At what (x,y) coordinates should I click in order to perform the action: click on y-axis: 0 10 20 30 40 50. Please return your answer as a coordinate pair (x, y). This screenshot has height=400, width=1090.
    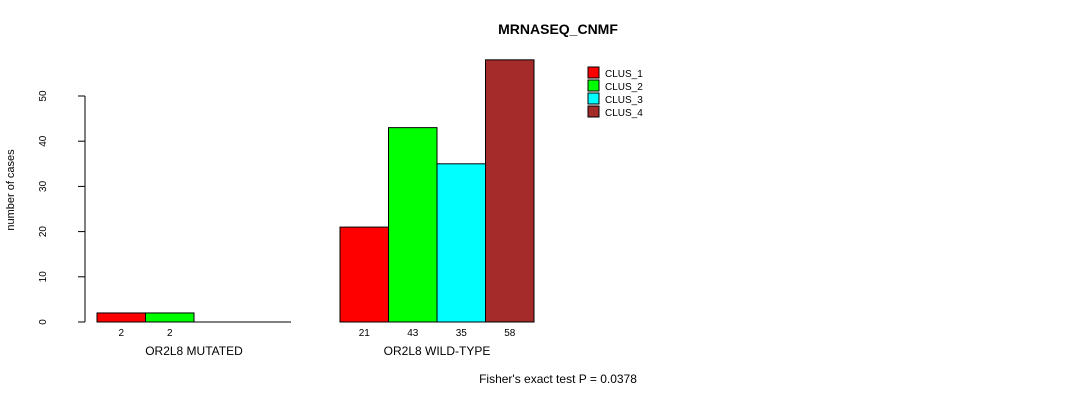
    Looking at the image, I should click on (62, 207).